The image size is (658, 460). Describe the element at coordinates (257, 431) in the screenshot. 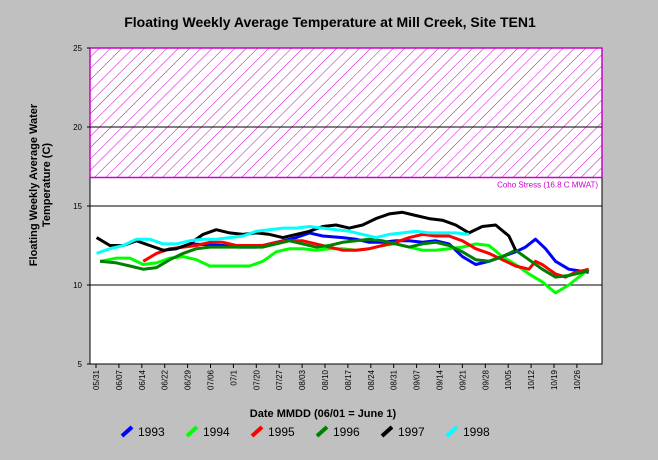

I see `legend-swatch-1995` at that location.